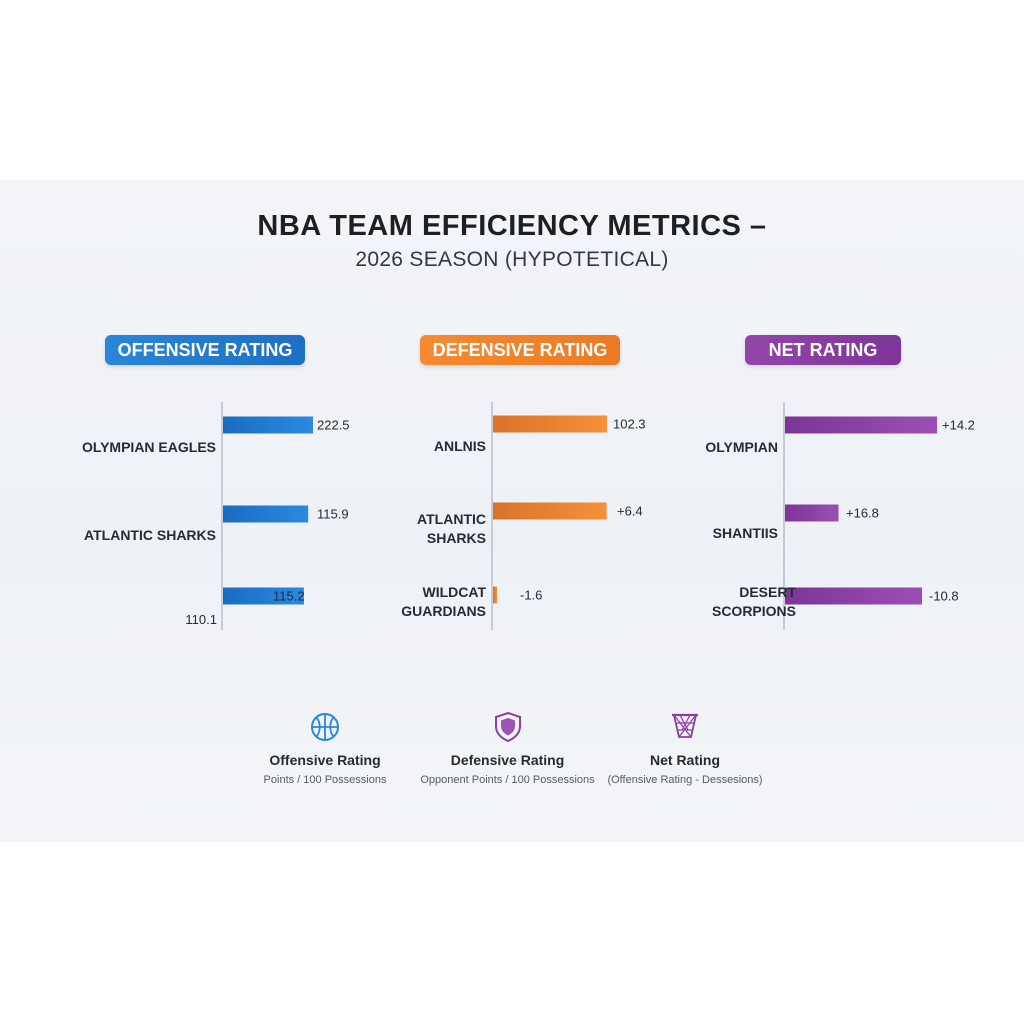 The height and width of the screenshot is (1024, 1024). What do you see at coordinates (325, 727) in the screenshot?
I see `basketball-icon` at bounding box center [325, 727].